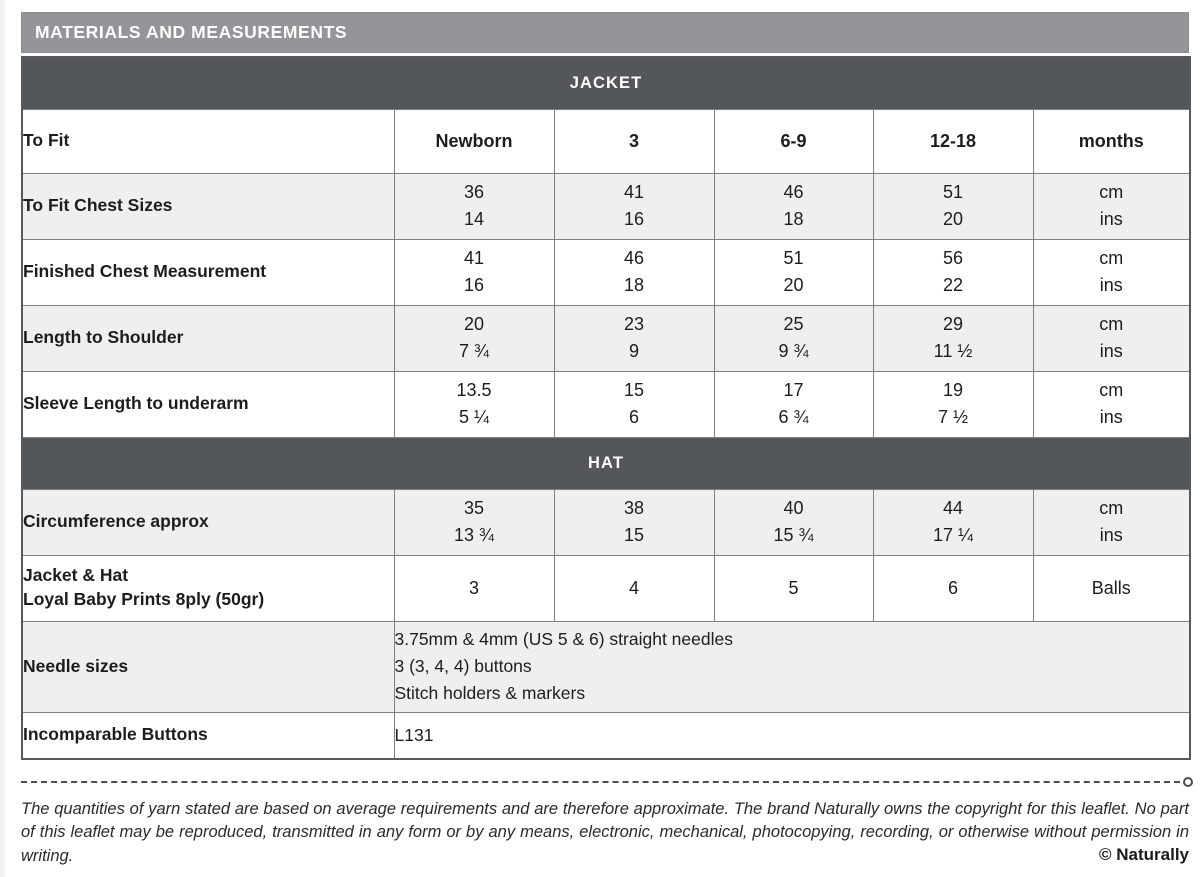 The width and height of the screenshot is (1200, 877). What do you see at coordinates (208, 522) in the screenshot?
I see `row-label-circumference: Circumference approx` at bounding box center [208, 522].